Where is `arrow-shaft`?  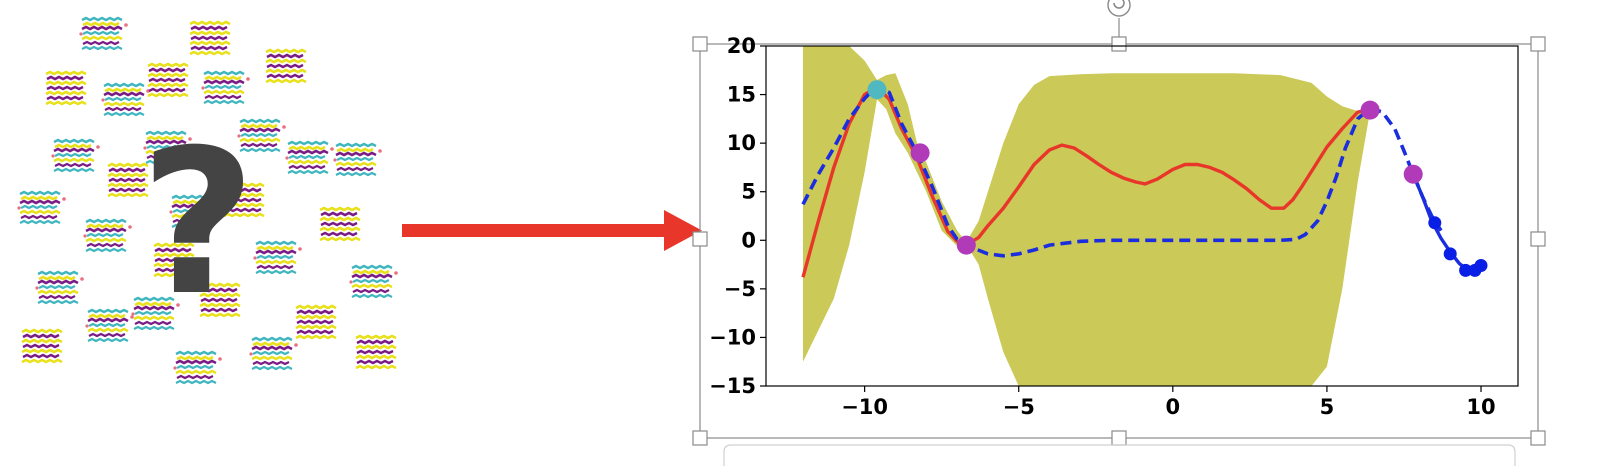 arrow-shaft is located at coordinates (535, 230).